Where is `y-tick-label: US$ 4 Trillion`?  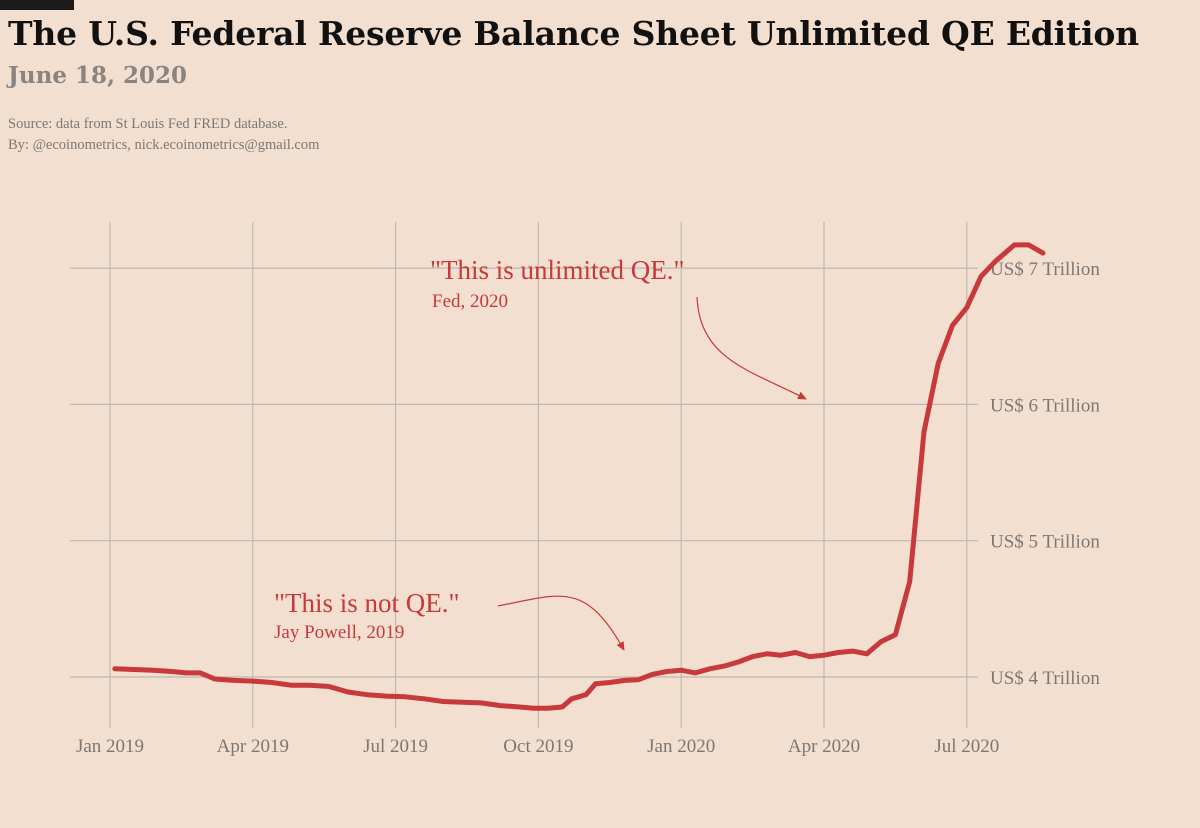
y-tick-label: US$ 4 Trillion is located at coordinates (1045, 678).